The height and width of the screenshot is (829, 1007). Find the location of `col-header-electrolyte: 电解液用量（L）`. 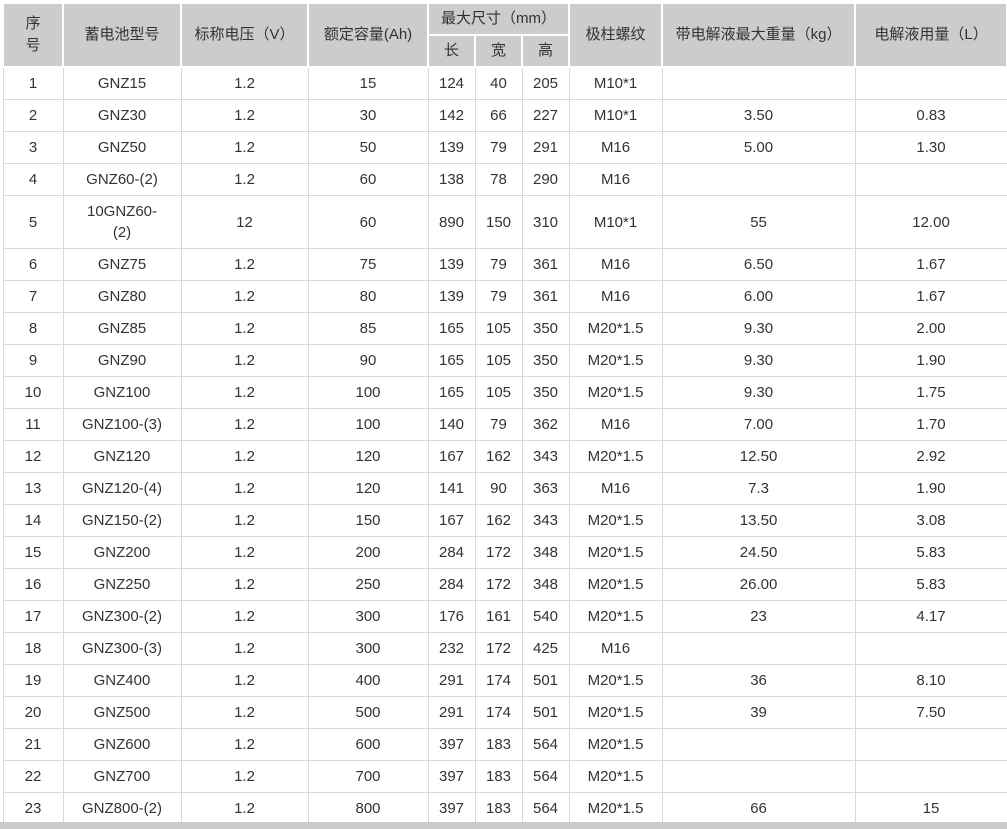

col-header-electrolyte: 电解液用量（L） is located at coordinates (930, 35).